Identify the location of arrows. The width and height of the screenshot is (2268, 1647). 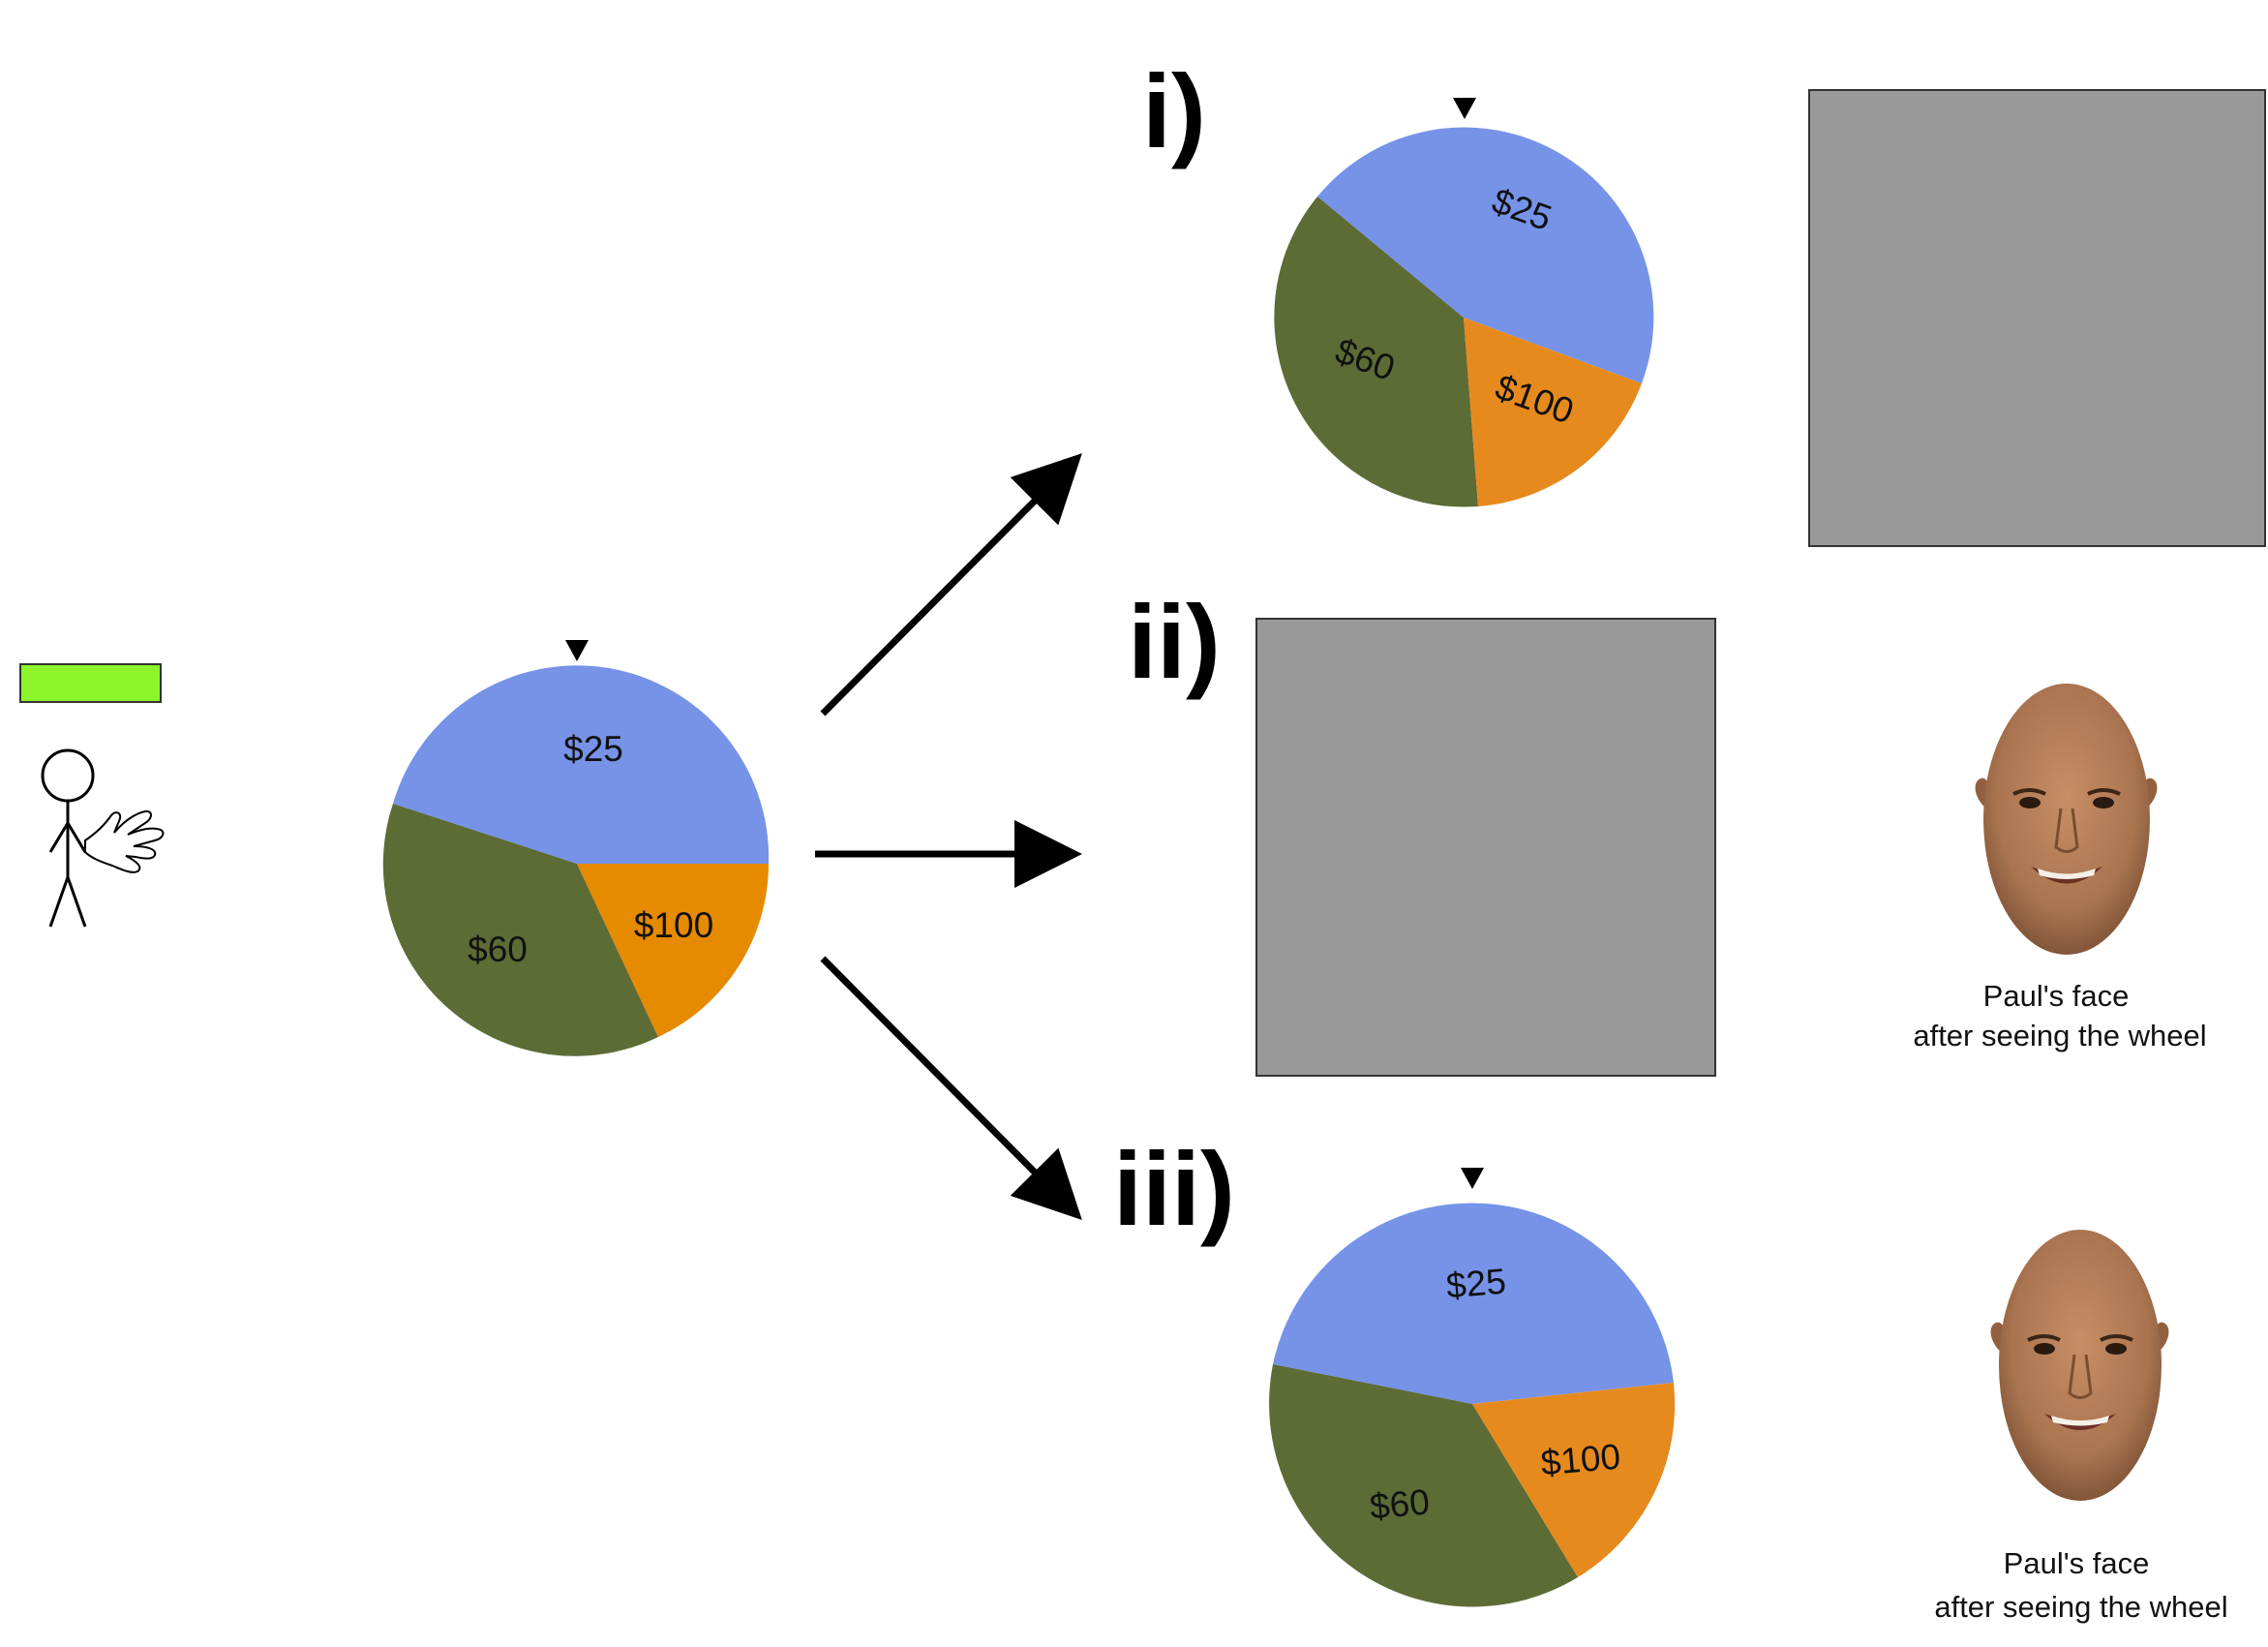
(948, 837).